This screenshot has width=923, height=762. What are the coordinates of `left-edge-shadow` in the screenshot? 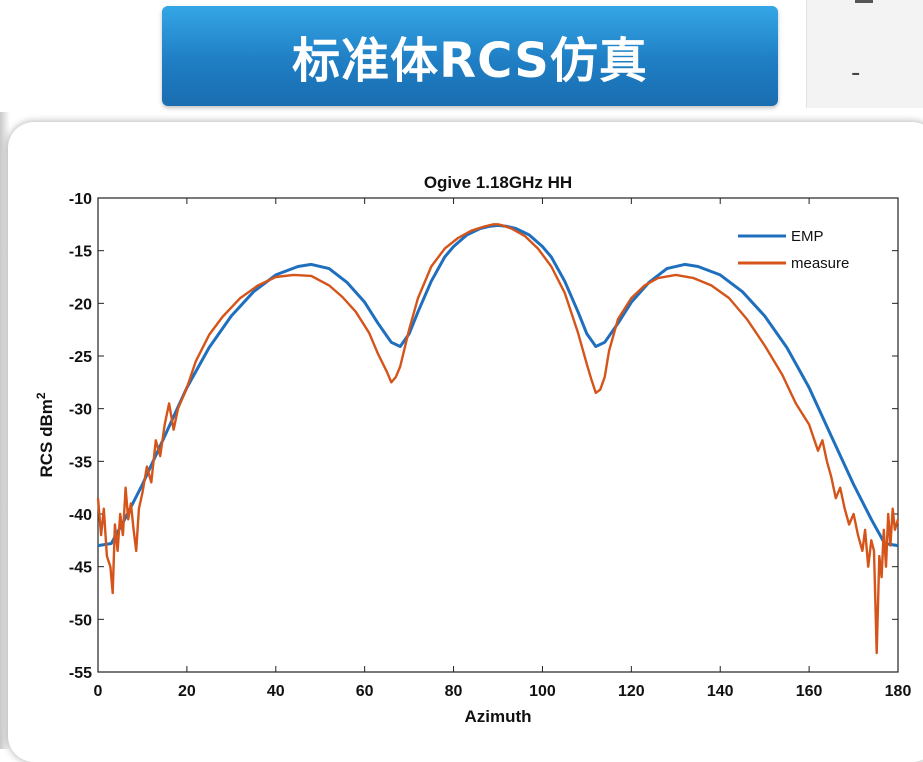 It's located at (5, 430).